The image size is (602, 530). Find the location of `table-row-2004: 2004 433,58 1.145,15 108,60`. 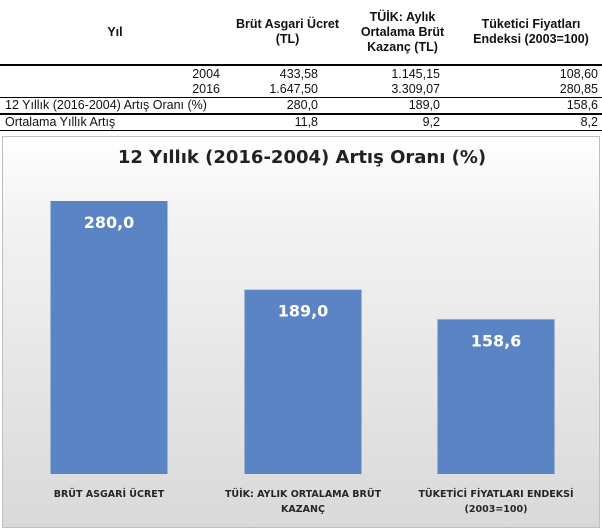

table-row-2004: 2004 433,58 1.145,15 108,60 is located at coordinates (301, 74).